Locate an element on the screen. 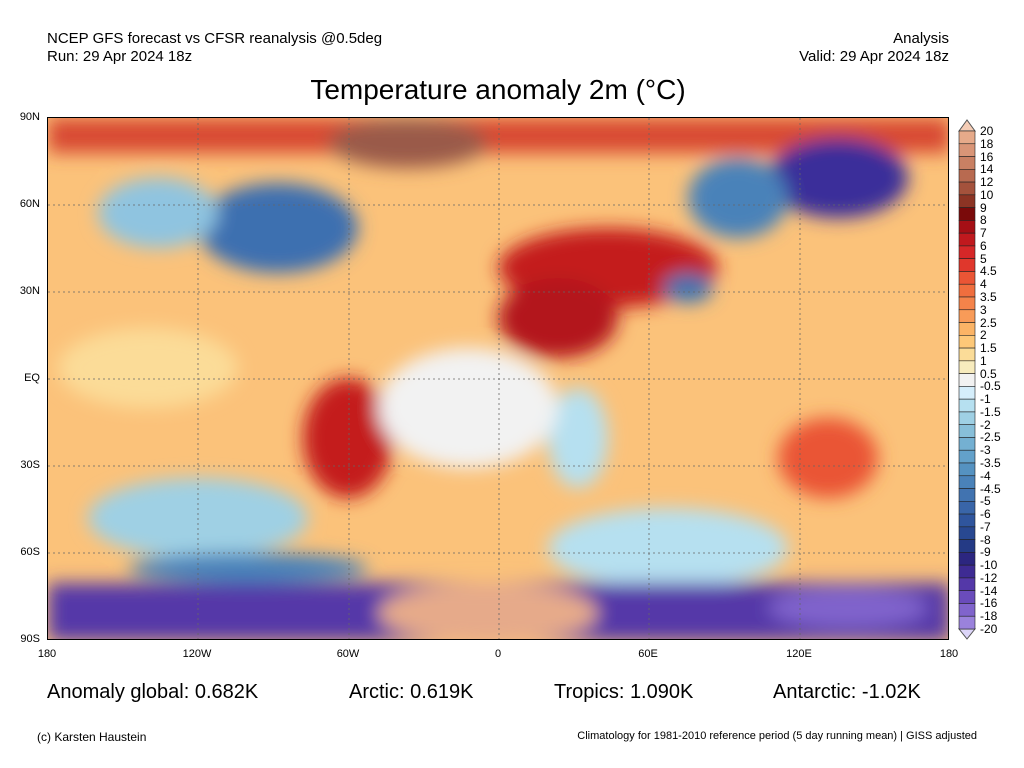 This screenshot has height=768, width=1024. colorbar-label: 10 is located at coordinates (987, 194).